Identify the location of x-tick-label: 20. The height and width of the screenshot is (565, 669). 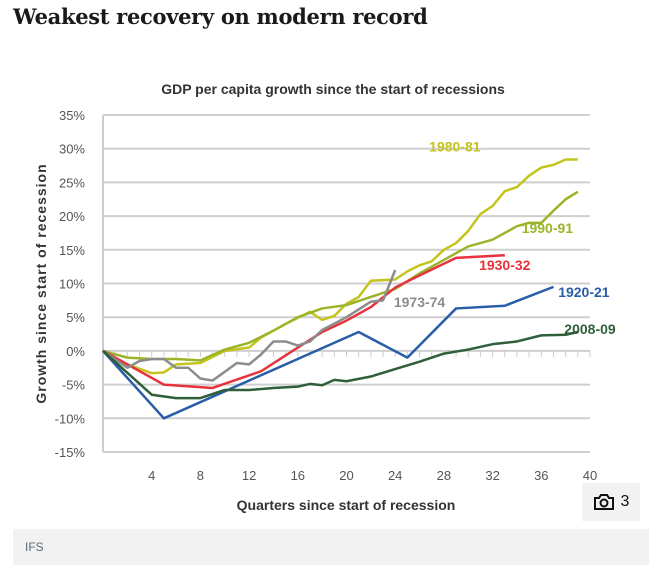
(346, 475).